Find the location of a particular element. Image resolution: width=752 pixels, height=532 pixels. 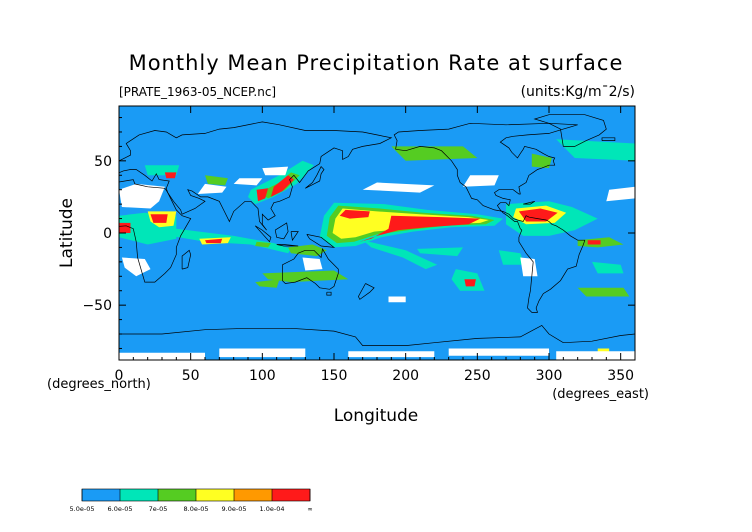

x-tick-label-5: 250 is located at coordinates (477, 376).